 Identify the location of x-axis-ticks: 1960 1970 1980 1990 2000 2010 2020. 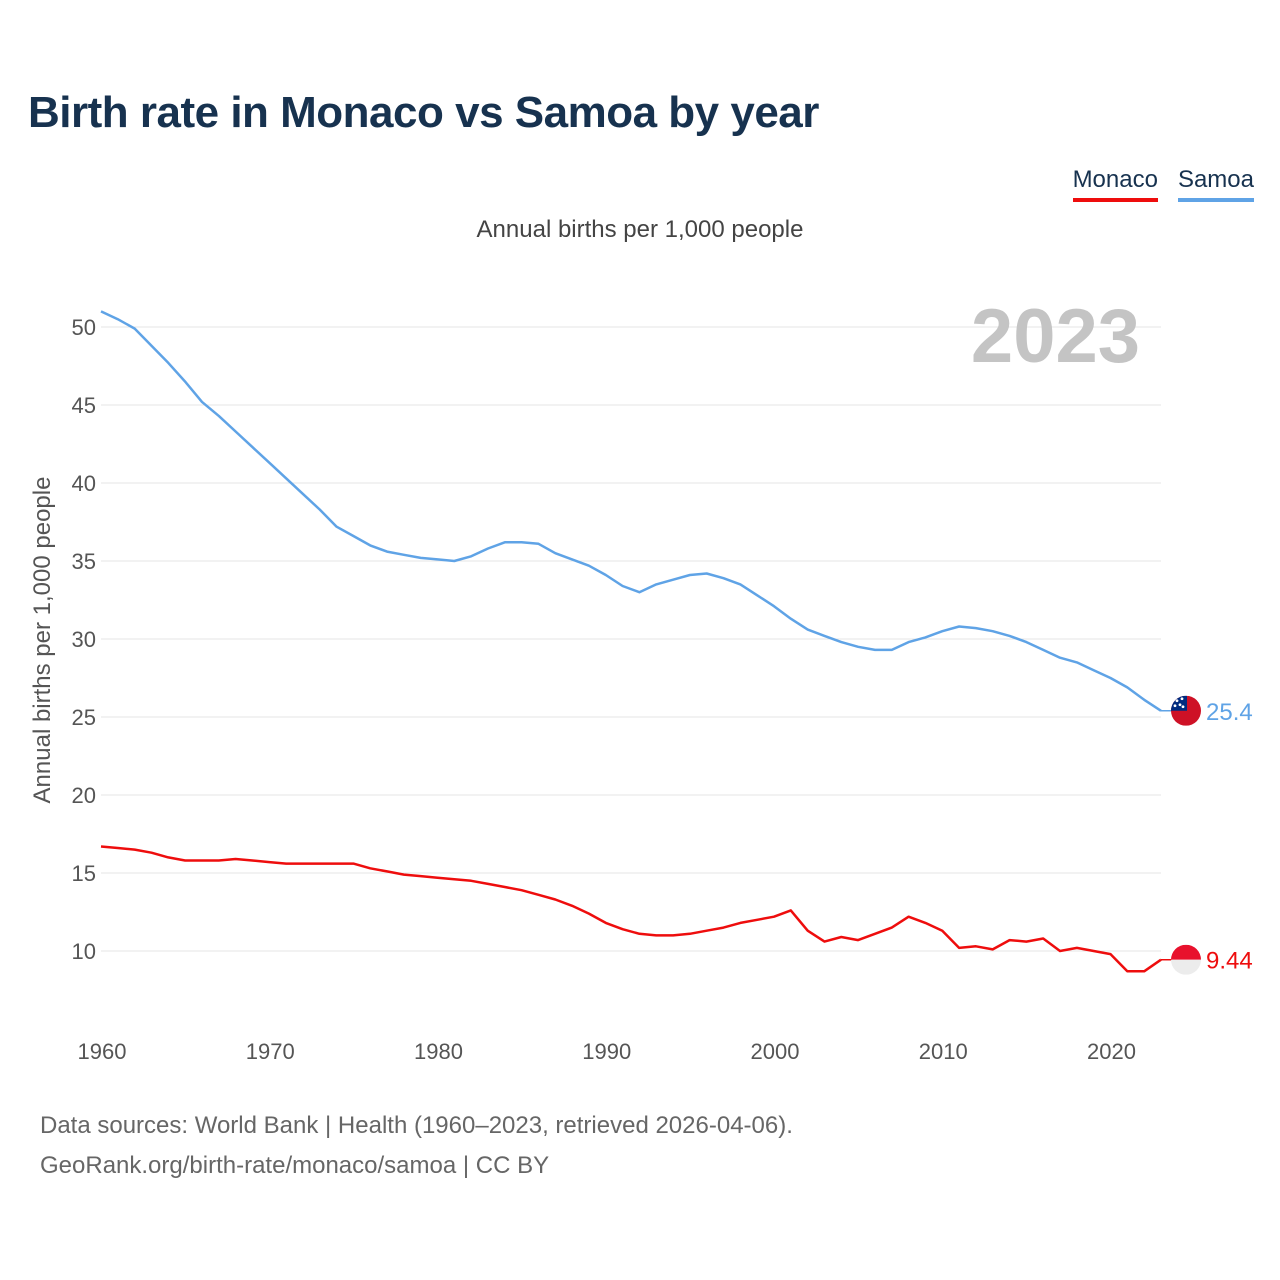
(607, 1051).